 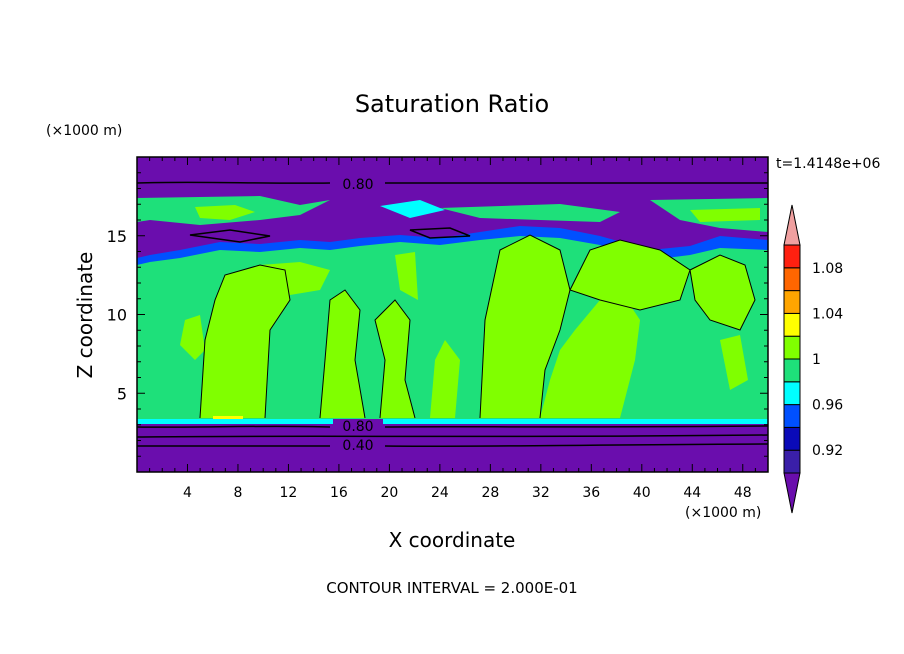 I want to click on bottom-edge-cyan, so click(x=452, y=421).